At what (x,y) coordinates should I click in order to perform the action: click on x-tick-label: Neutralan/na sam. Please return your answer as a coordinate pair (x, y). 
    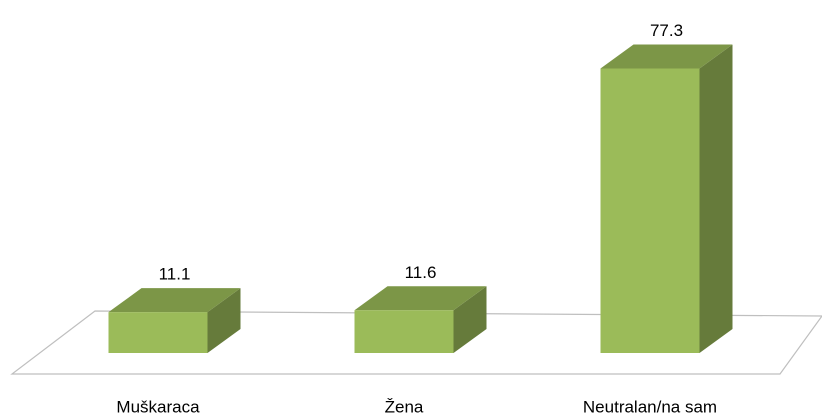
    Looking at the image, I should click on (650, 406).